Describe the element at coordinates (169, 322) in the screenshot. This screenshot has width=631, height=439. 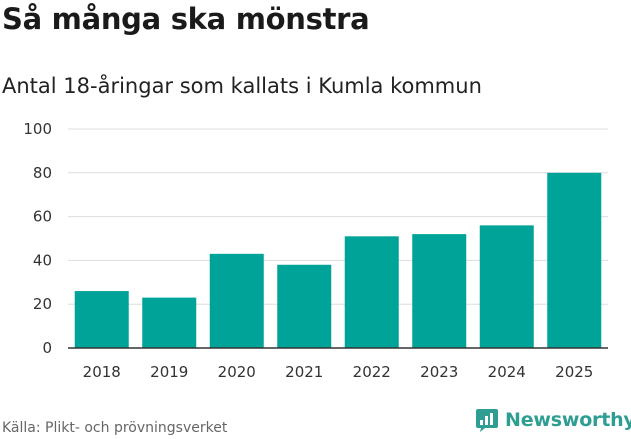
I see `bar-2019` at that location.